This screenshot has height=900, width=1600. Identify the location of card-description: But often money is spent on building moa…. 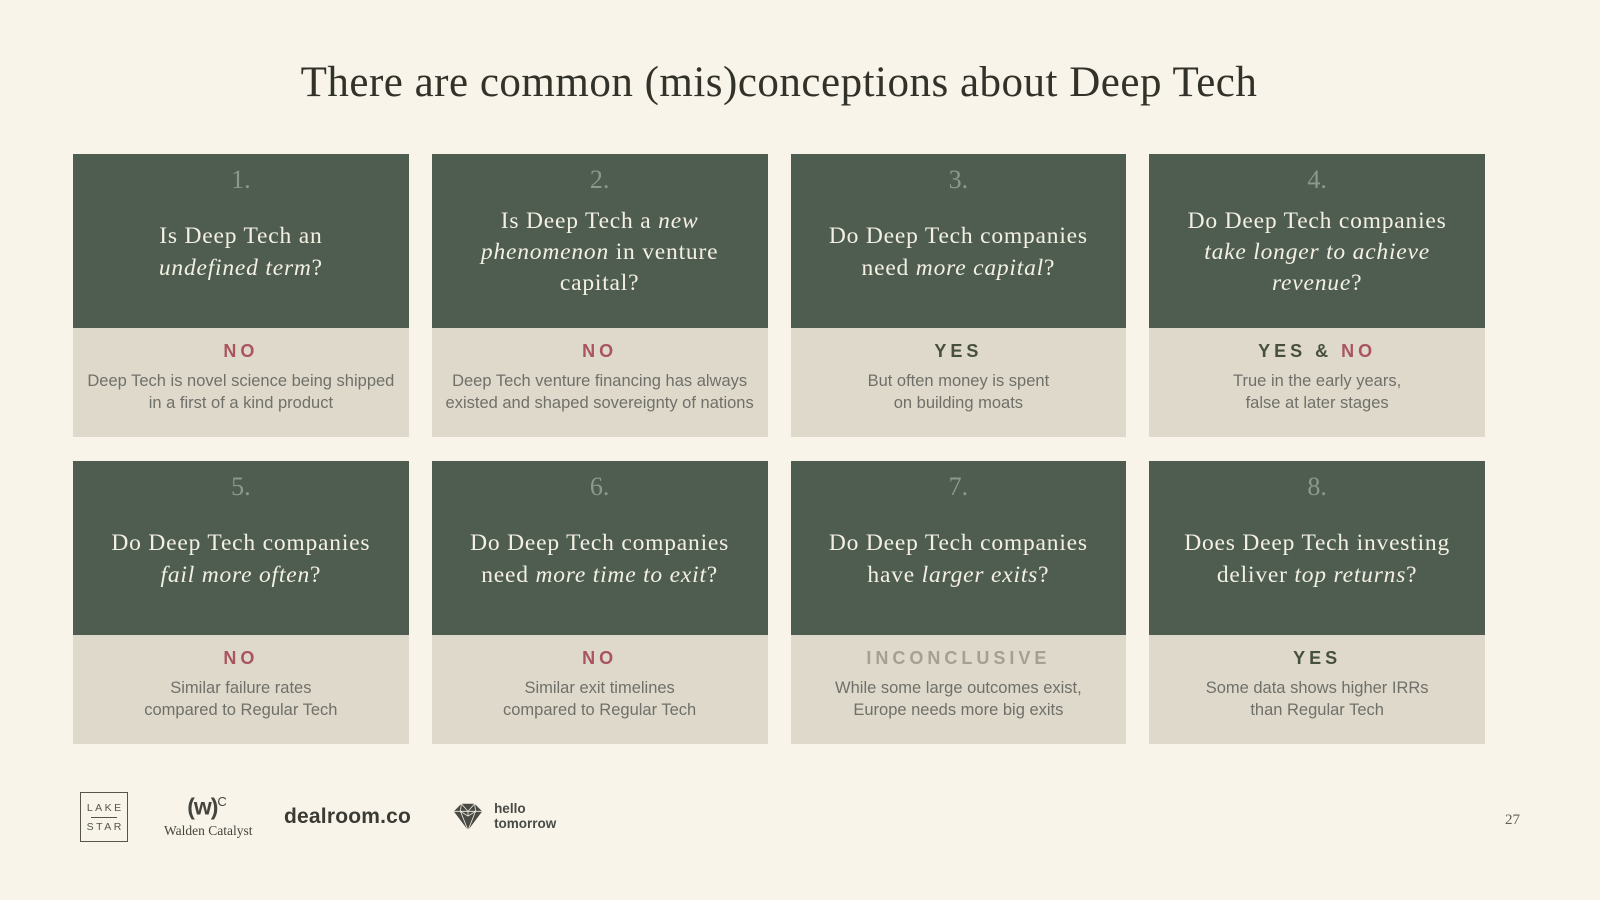
(958, 392).